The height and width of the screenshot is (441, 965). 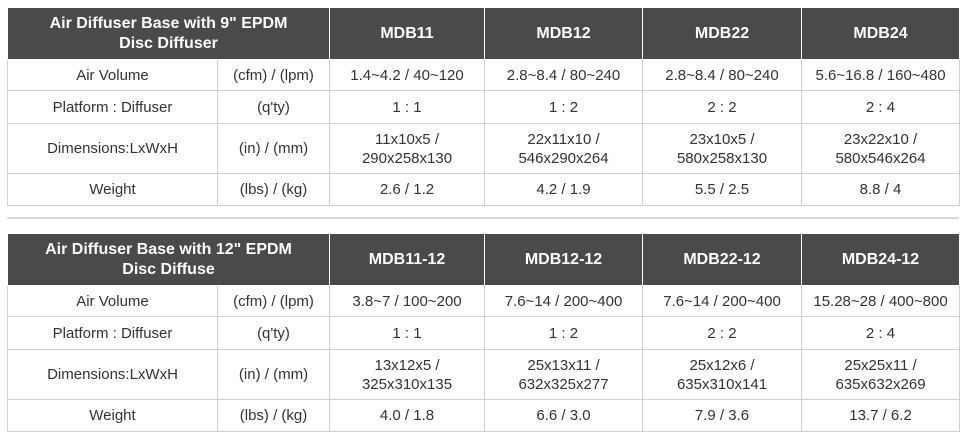 What do you see at coordinates (563, 158) in the screenshot?
I see `cell-line: 546x290x264` at bounding box center [563, 158].